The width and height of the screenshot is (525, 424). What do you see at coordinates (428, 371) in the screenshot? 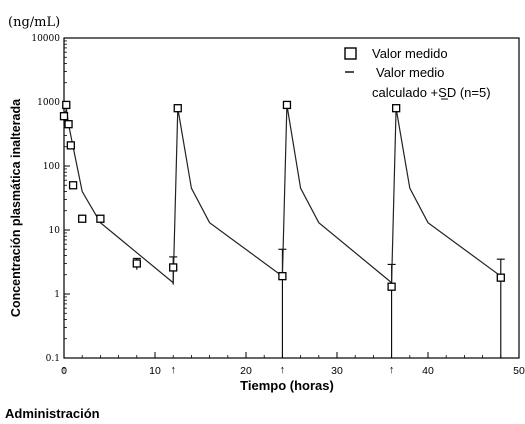
I see `x-tick-label: 40` at bounding box center [428, 371].